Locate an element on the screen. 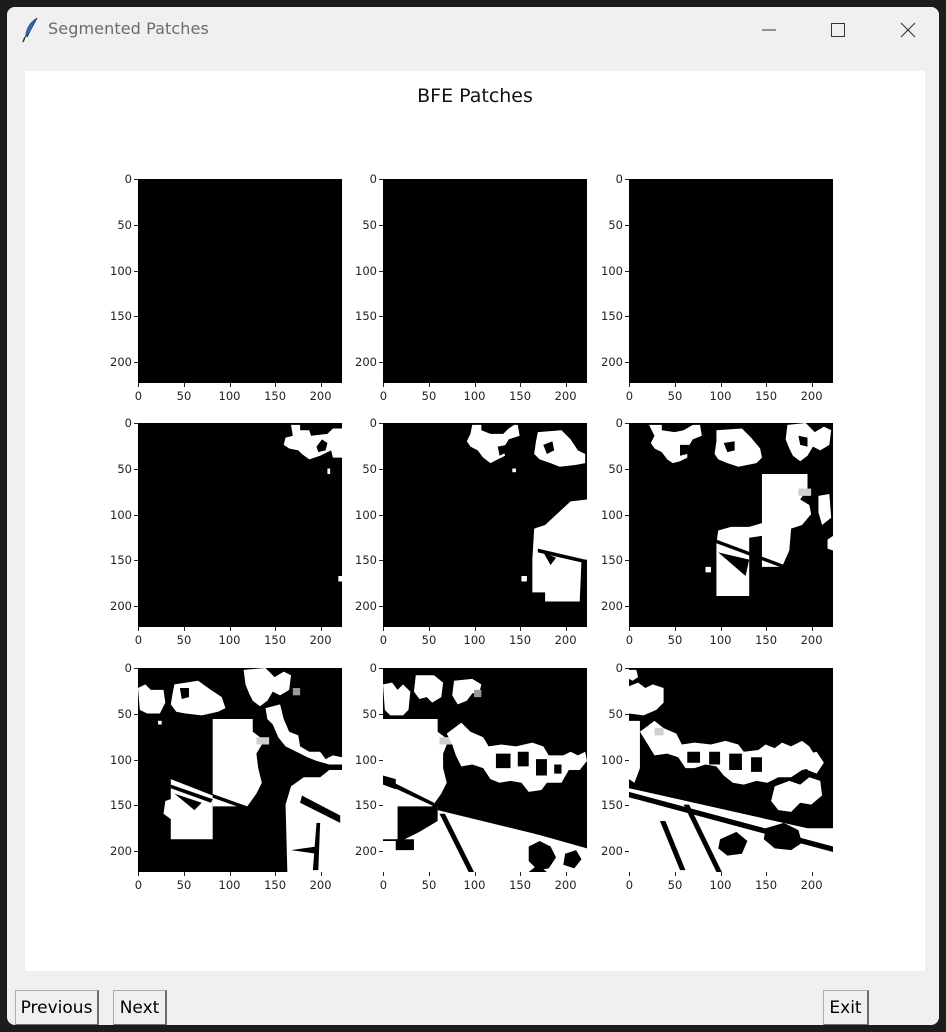 The height and width of the screenshot is (1032, 946). x-tick-label: 150 is located at coordinates (766, 396).